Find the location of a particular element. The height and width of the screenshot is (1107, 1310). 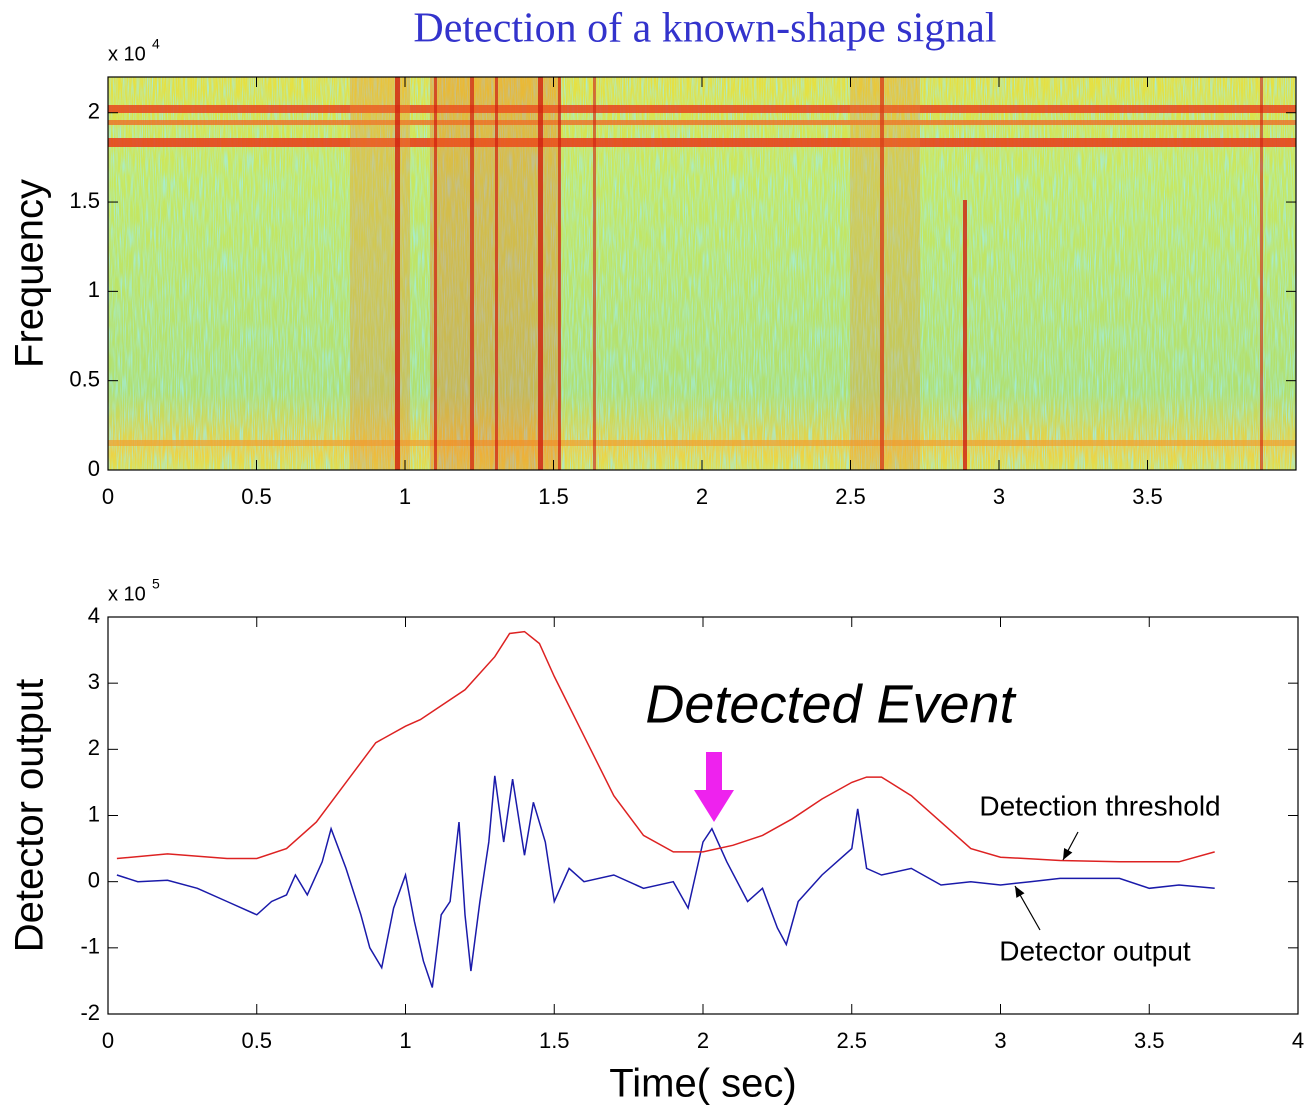

y-tick-label: 4 is located at coordinates (94, 615).